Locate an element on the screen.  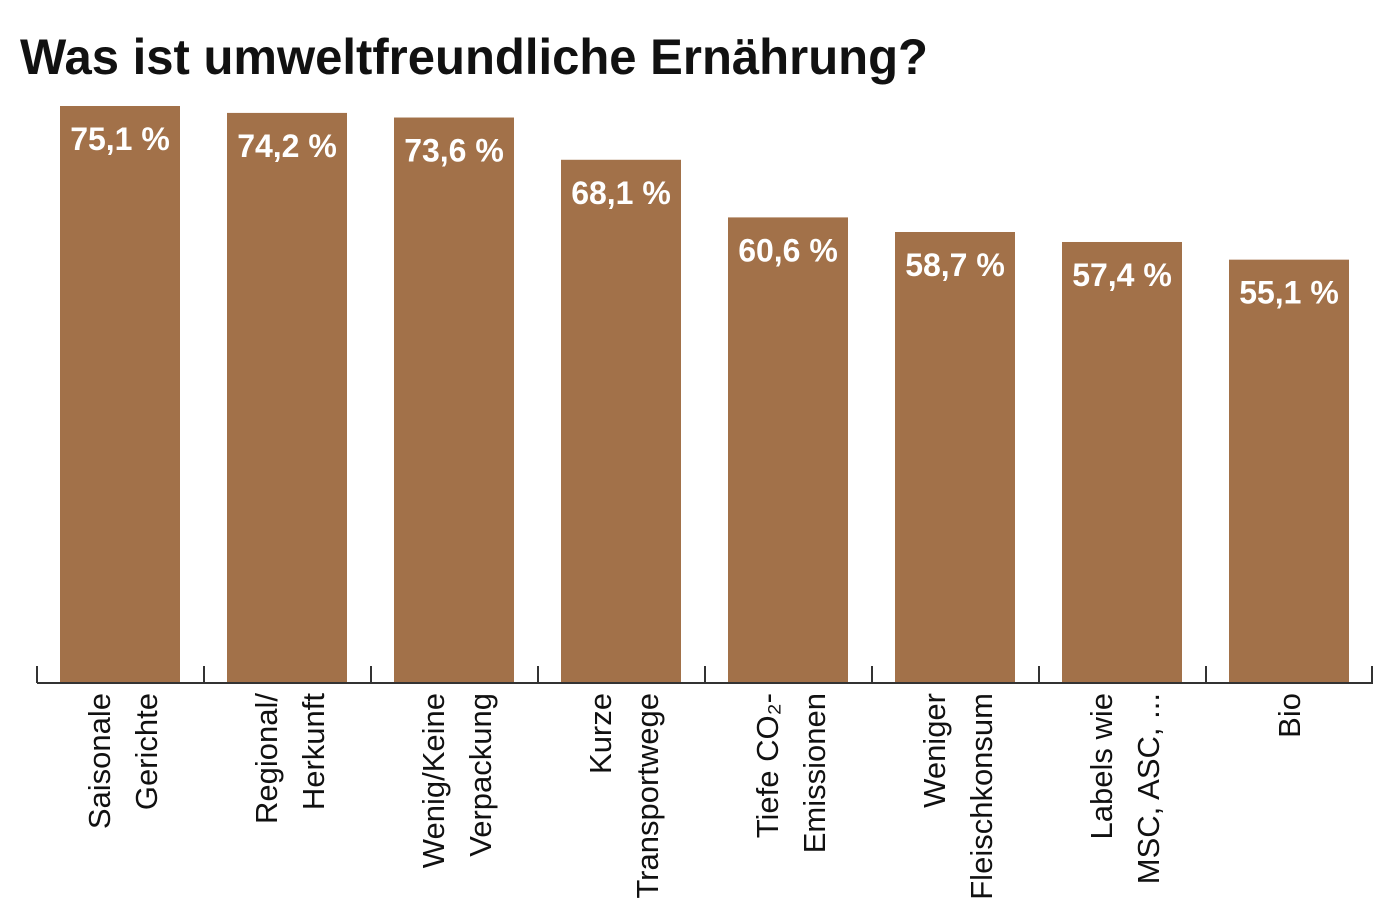
category-label: Labels wie is located at coordinates (1101, 766).